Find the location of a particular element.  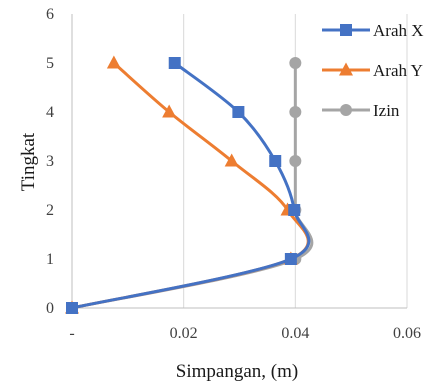

x-tick-label: 0.02 is located at coordinates (184, 333).